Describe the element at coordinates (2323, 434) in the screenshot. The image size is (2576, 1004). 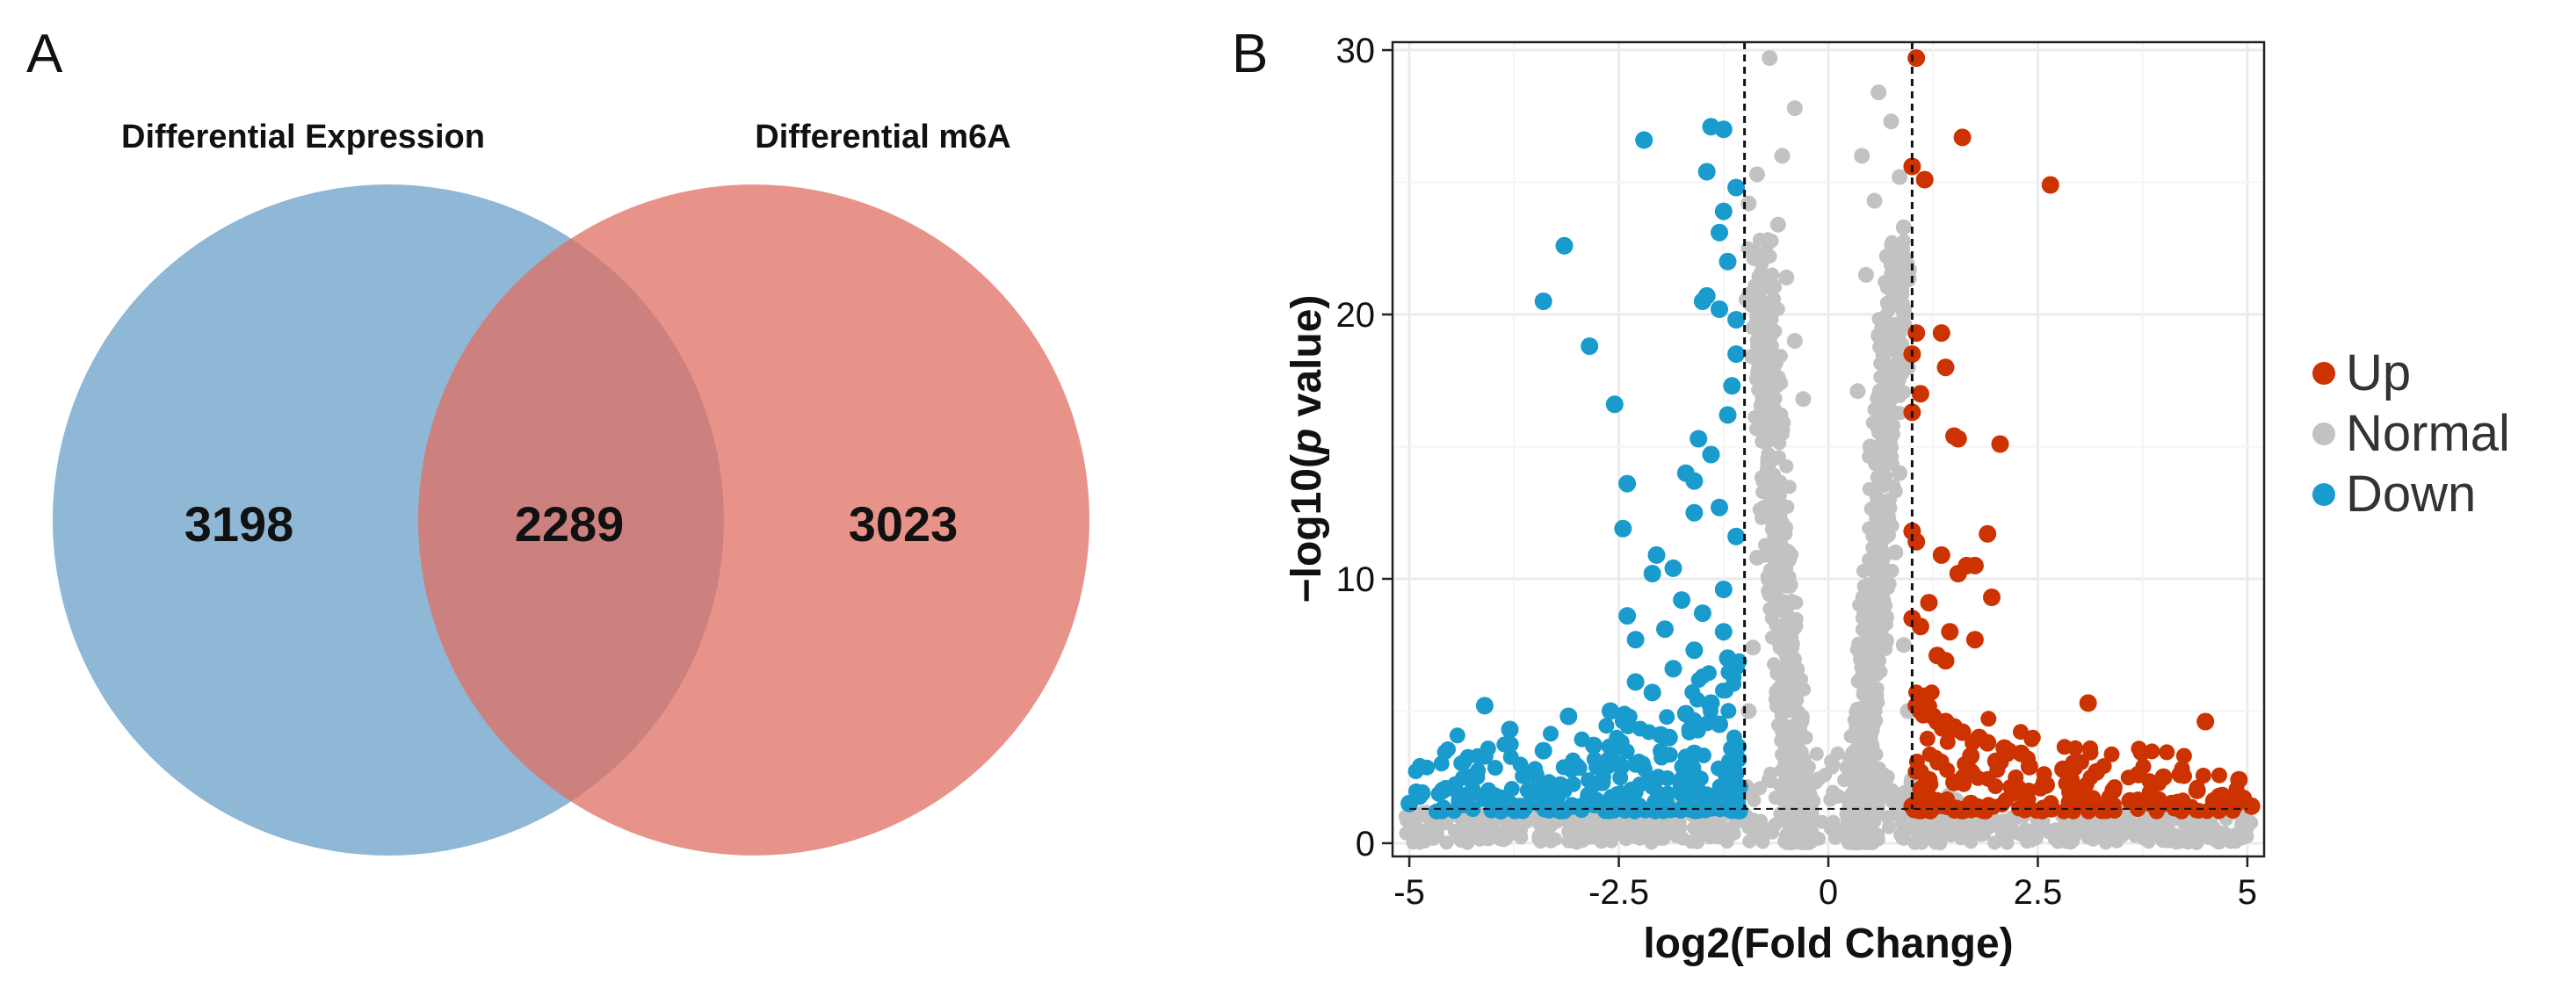
I see `legend-normal-marker` at that location.